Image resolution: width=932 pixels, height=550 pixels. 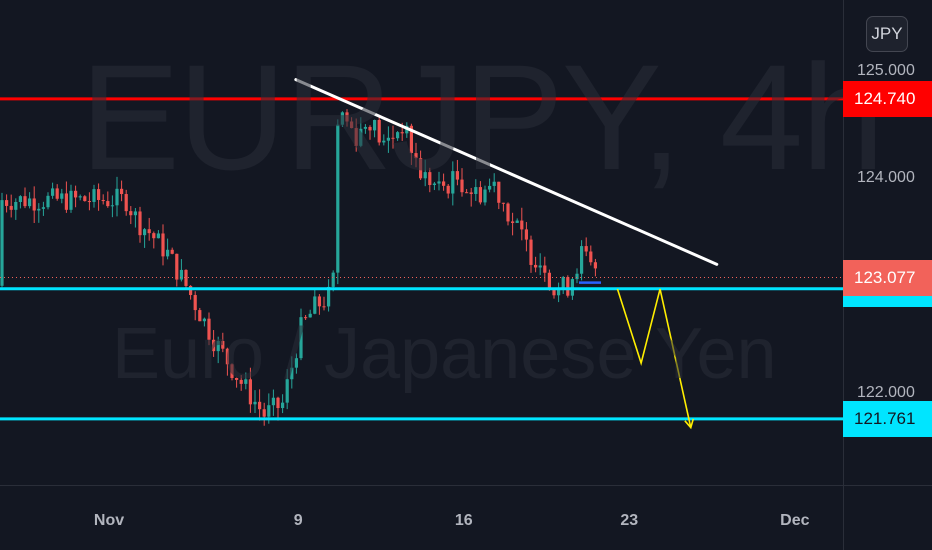 What do you see at coordinates (654, 358) in the screenshot?
I see `projection-path` at bounding box center [654, 358].